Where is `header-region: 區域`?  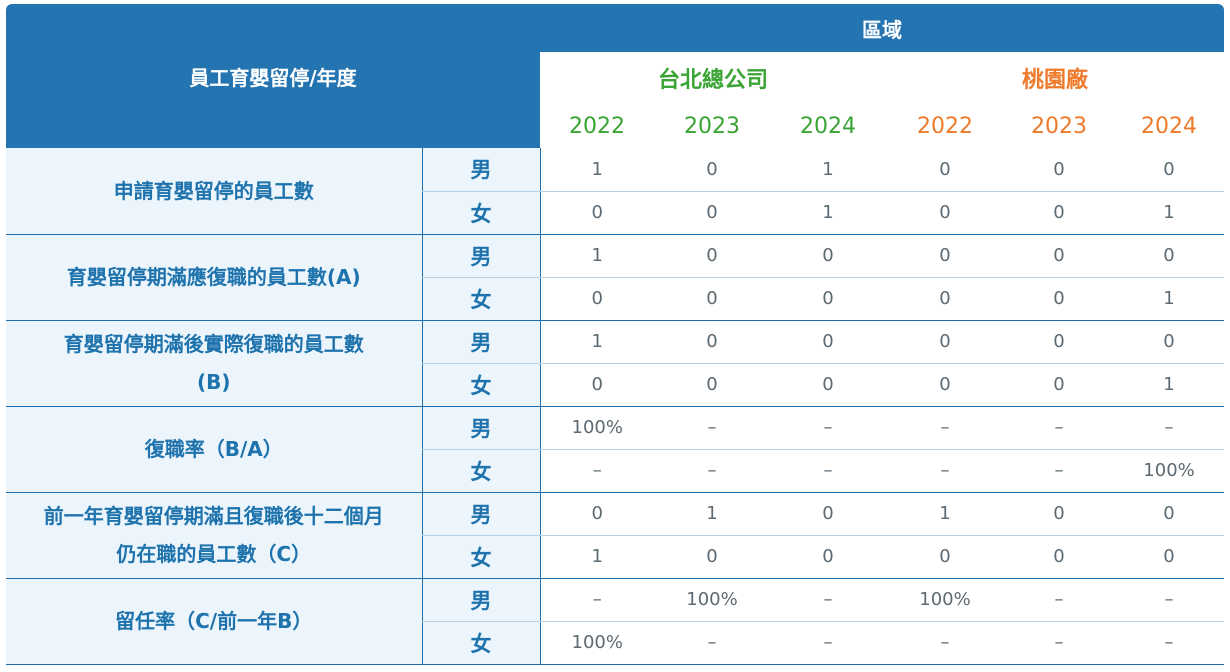
header-region: 區域 is located at coordinates (882, 28).